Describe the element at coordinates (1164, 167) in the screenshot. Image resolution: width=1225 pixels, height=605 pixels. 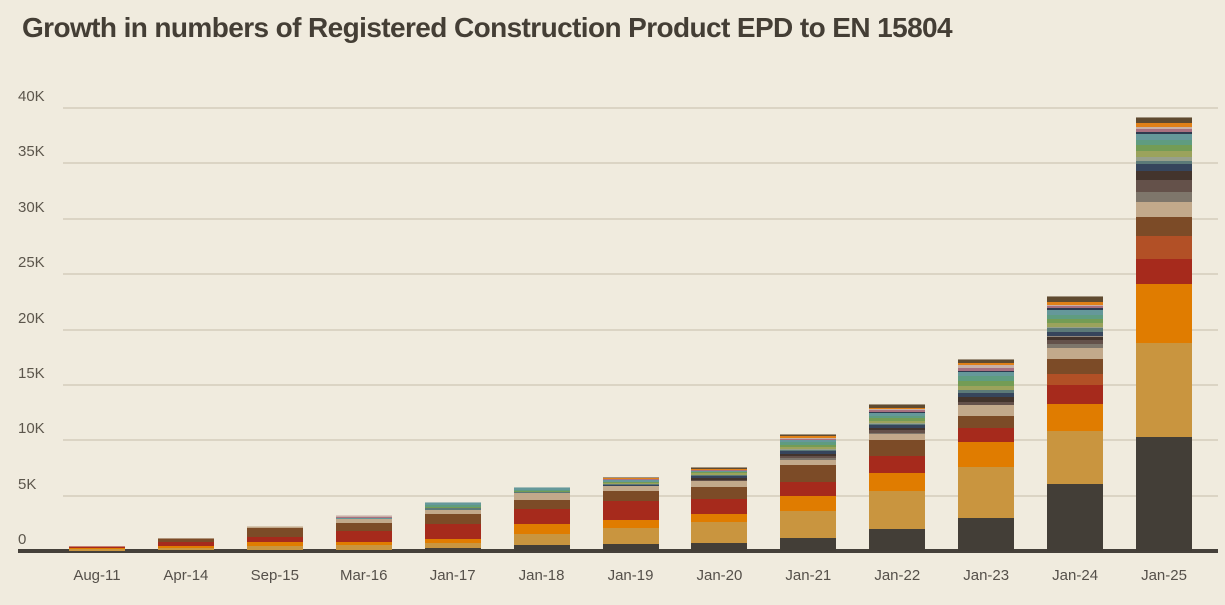
I see `bar-segment-navy` at that location.